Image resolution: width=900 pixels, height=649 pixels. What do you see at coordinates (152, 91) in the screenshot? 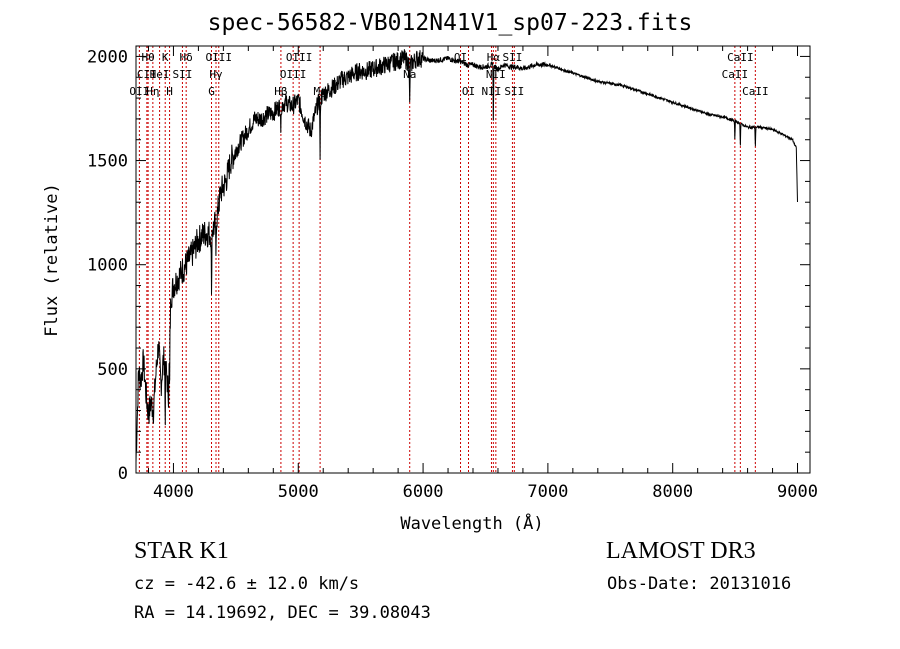
I see `line-label-3: Hη` at bounding box center [152, 91].